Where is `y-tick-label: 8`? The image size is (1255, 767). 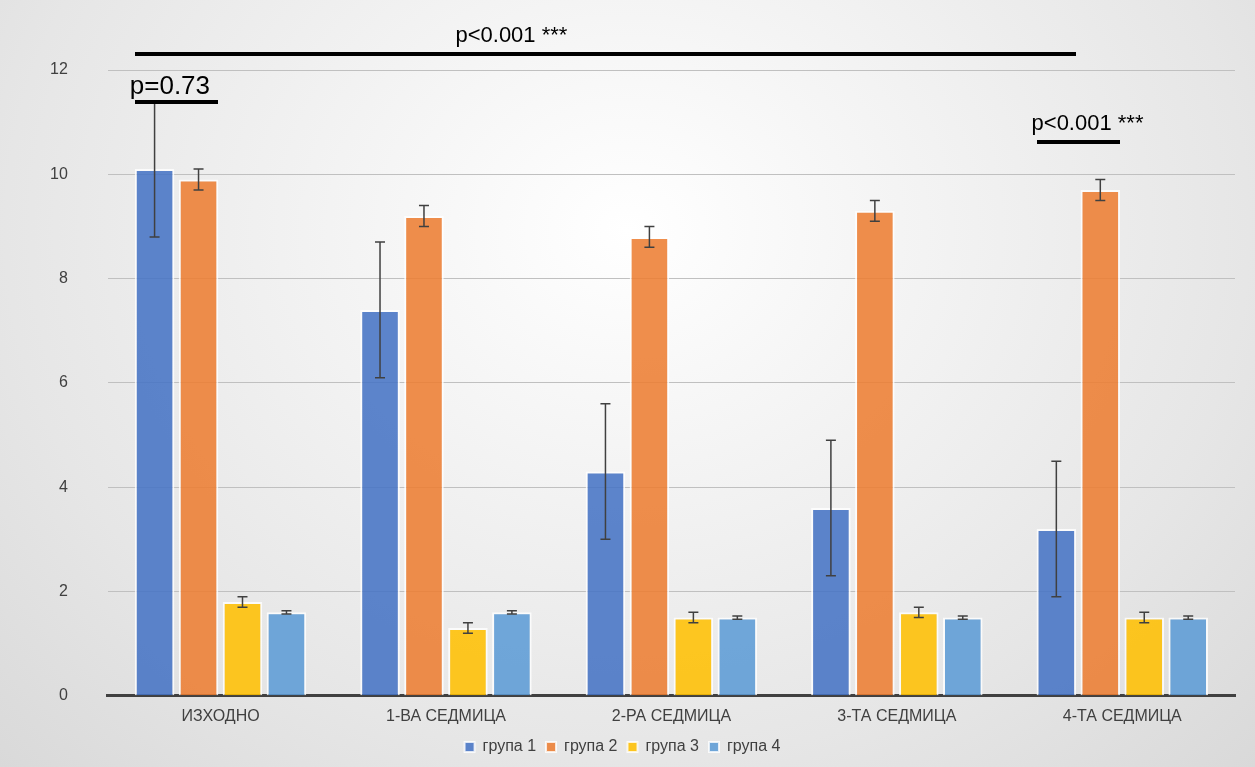 y-tick-label: 8 is located at coordinates (63, 278).